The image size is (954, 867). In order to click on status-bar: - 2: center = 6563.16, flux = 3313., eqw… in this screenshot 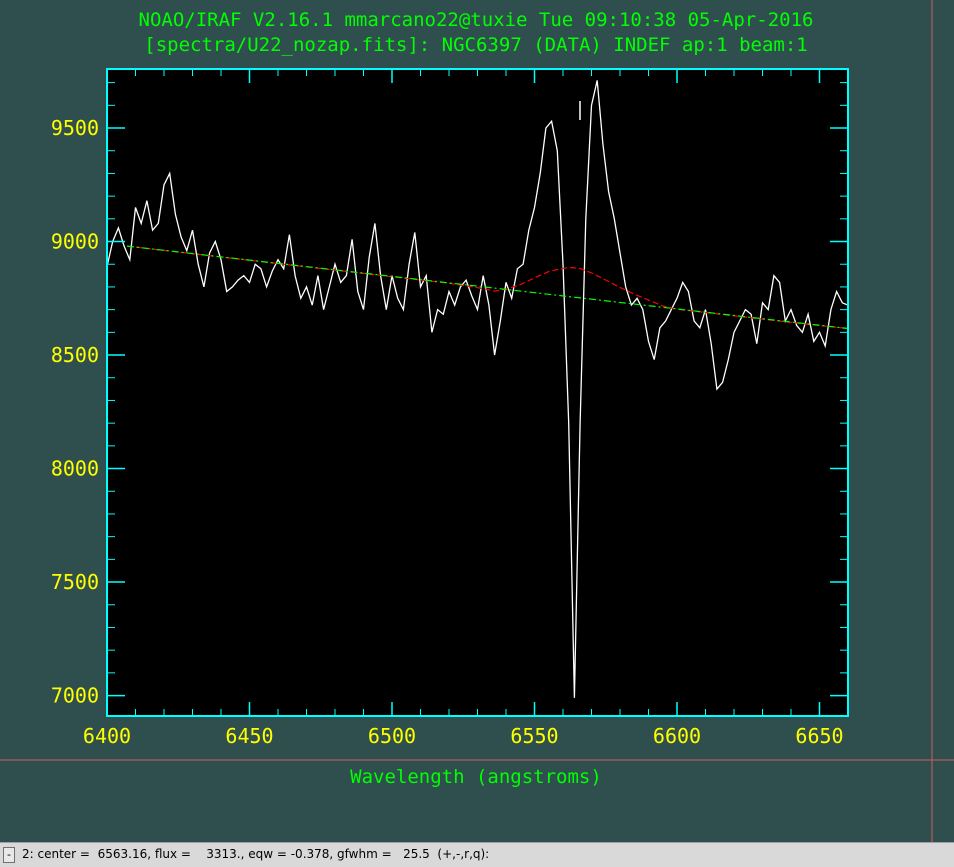, I will do `click(477, 854)`.